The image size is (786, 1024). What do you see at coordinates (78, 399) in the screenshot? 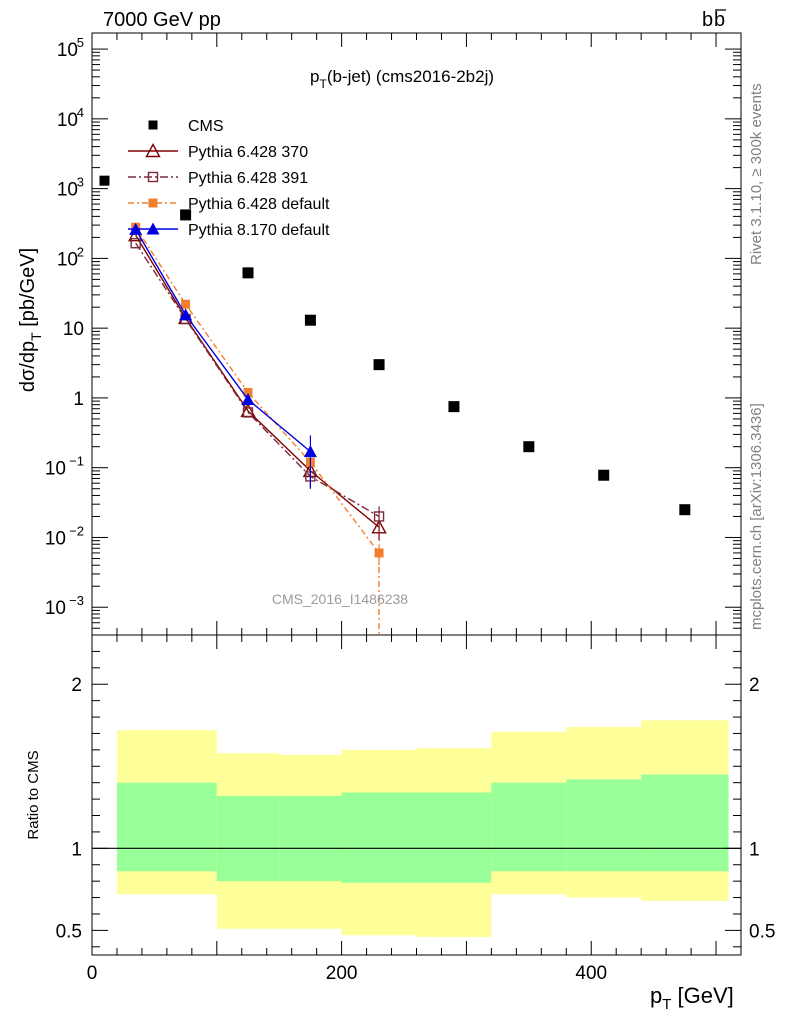
I see `y-tick-label: 1` at bounding box center [78, 399].